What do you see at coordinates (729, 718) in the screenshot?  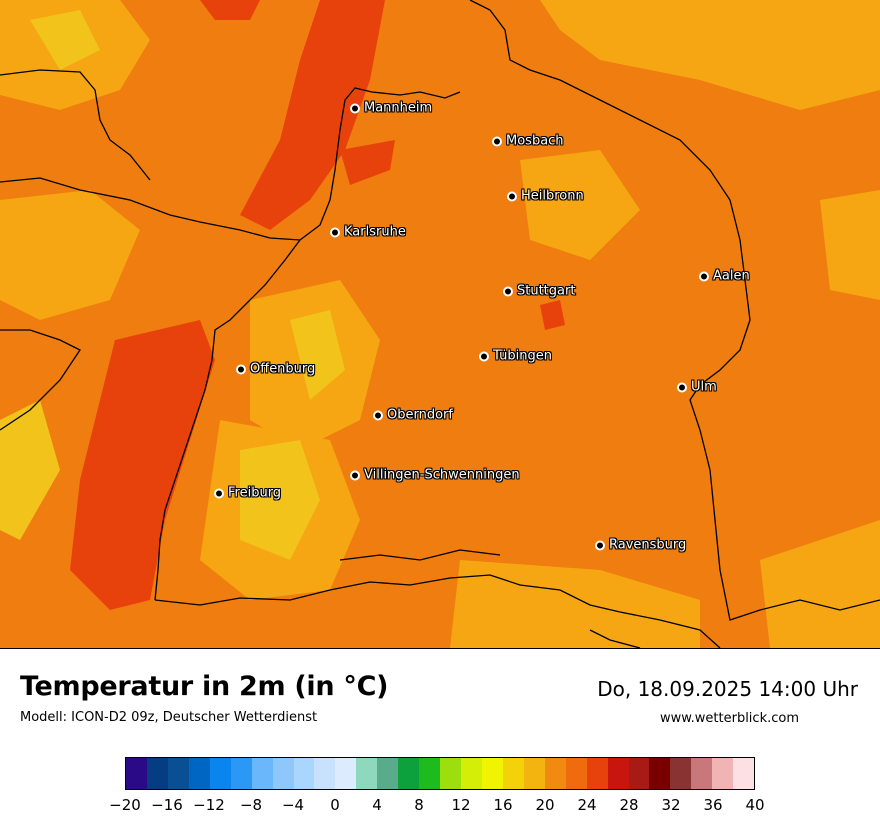 I see `website-link: www.wetterblick.com` at bounding box center [729, 718].